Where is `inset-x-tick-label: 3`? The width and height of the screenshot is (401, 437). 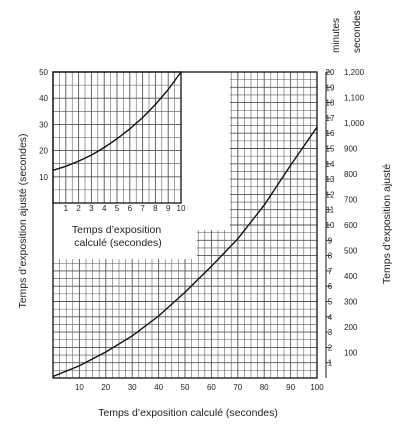
inset-x-tick-label: 3 is located at coordinates (91, 208).